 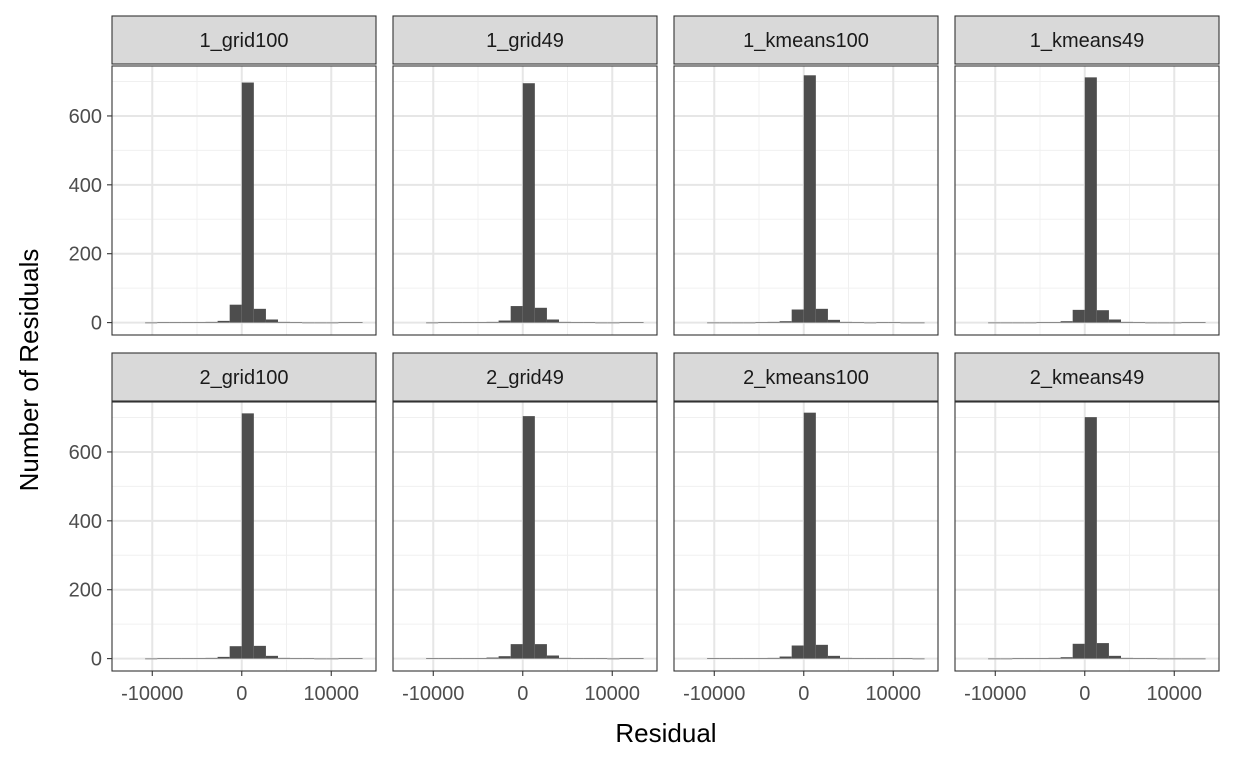 I want to click on facet-strip-label: 2_kmeans49, so click(x=1087, y=378).